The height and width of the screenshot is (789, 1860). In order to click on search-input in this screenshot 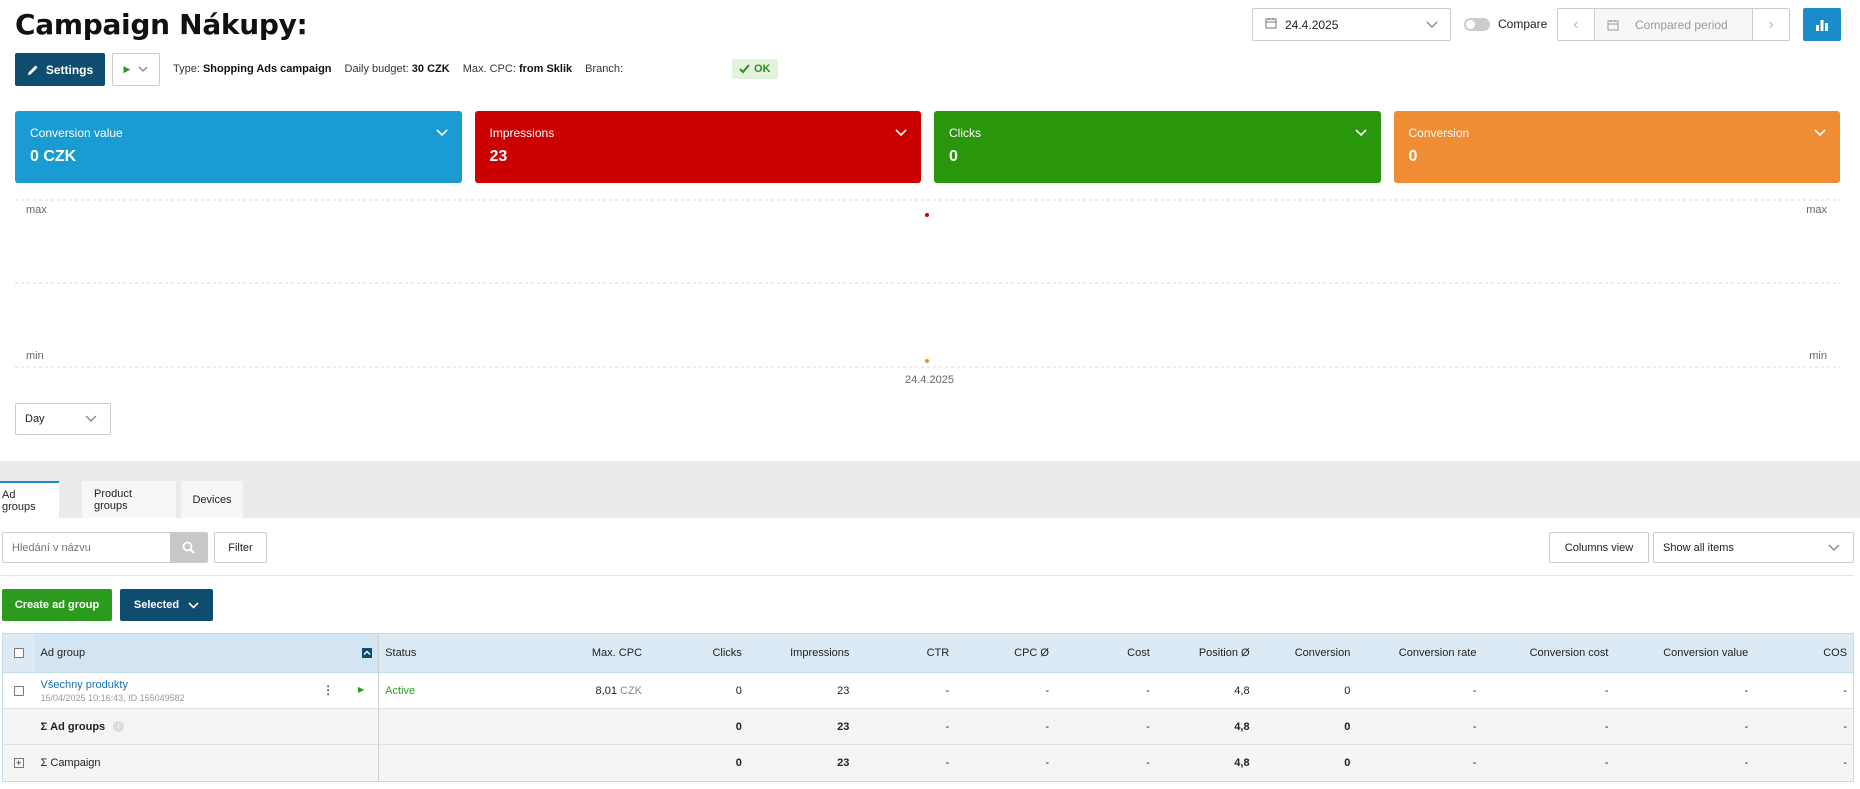, I will do `click(86, 547)`.